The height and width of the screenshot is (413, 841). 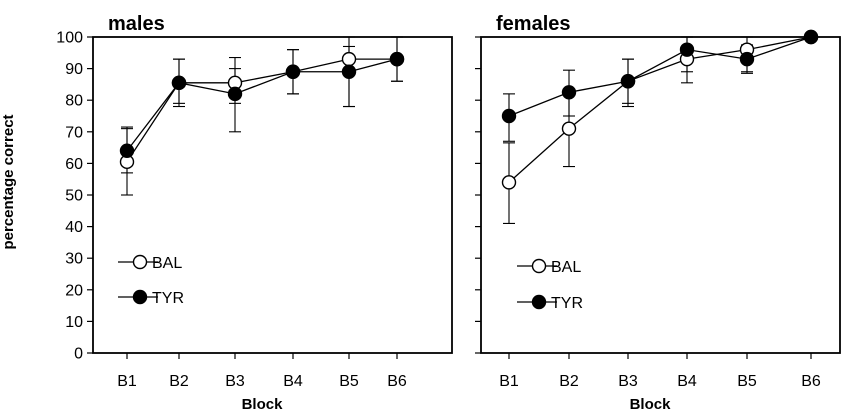 I want to click on y-tick-label: 10, so click(x=74, y=322).